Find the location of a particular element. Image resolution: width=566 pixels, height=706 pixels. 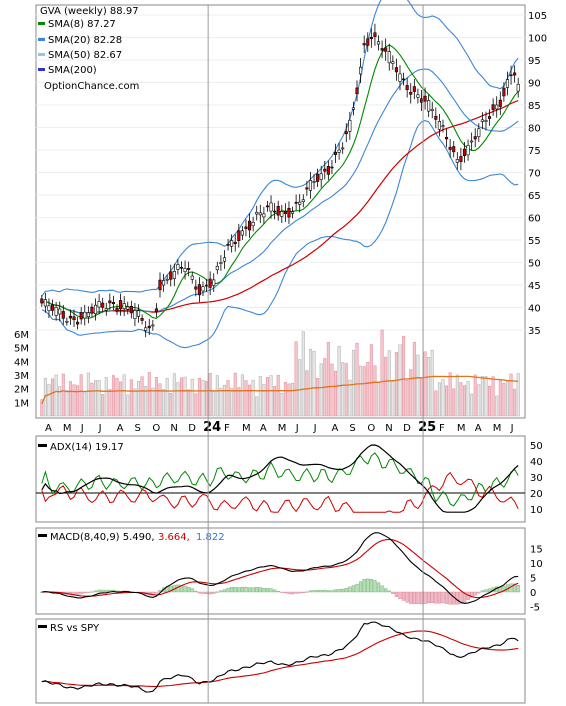

rs-label-swatch is located at coordinates (42, 626).